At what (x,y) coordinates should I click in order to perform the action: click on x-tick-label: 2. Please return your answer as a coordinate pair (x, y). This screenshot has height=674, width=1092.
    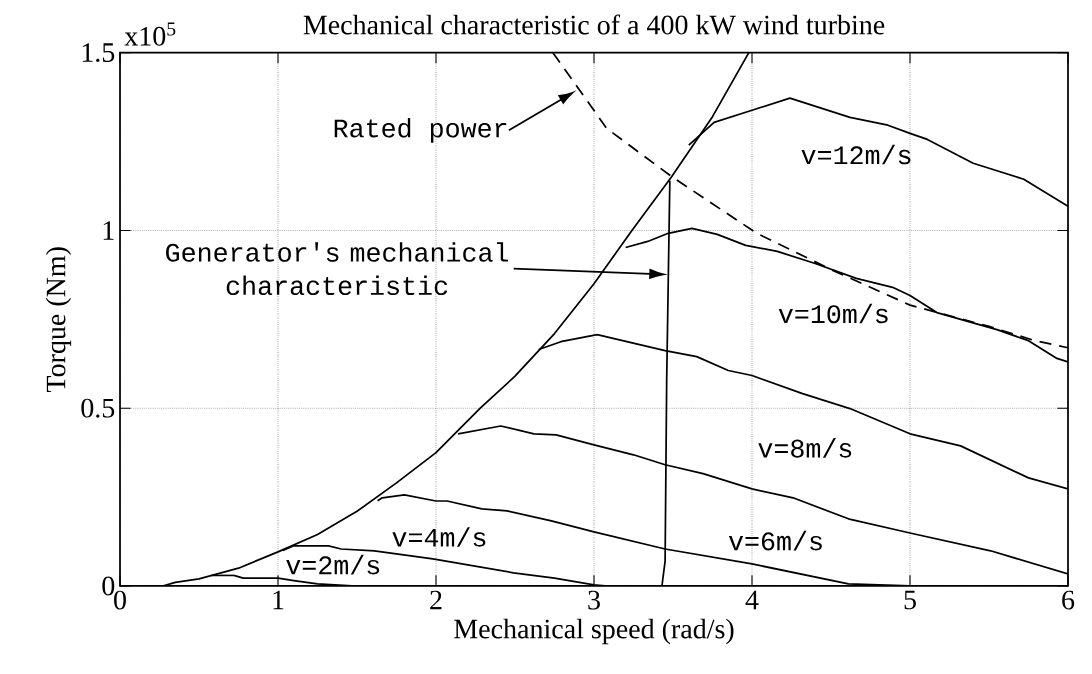
    Looking at the image, I should click on (436, 600).